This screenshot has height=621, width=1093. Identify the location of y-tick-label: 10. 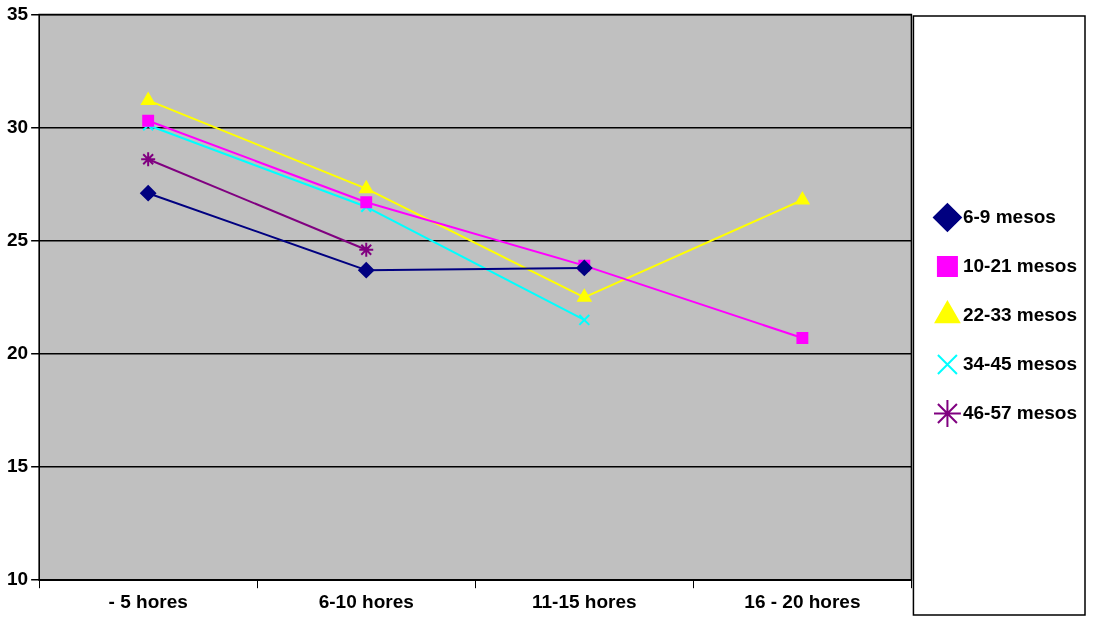
(17, 579).